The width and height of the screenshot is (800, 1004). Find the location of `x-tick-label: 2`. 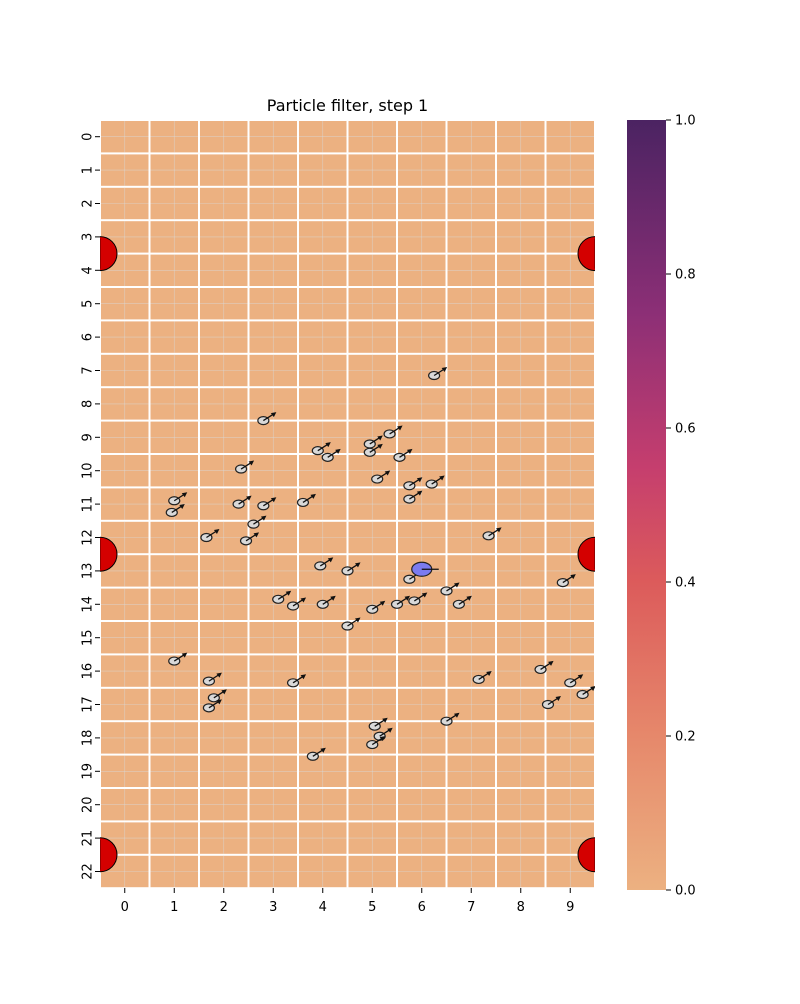

x-tick-label: 2 is located at coordinates (224, 907).